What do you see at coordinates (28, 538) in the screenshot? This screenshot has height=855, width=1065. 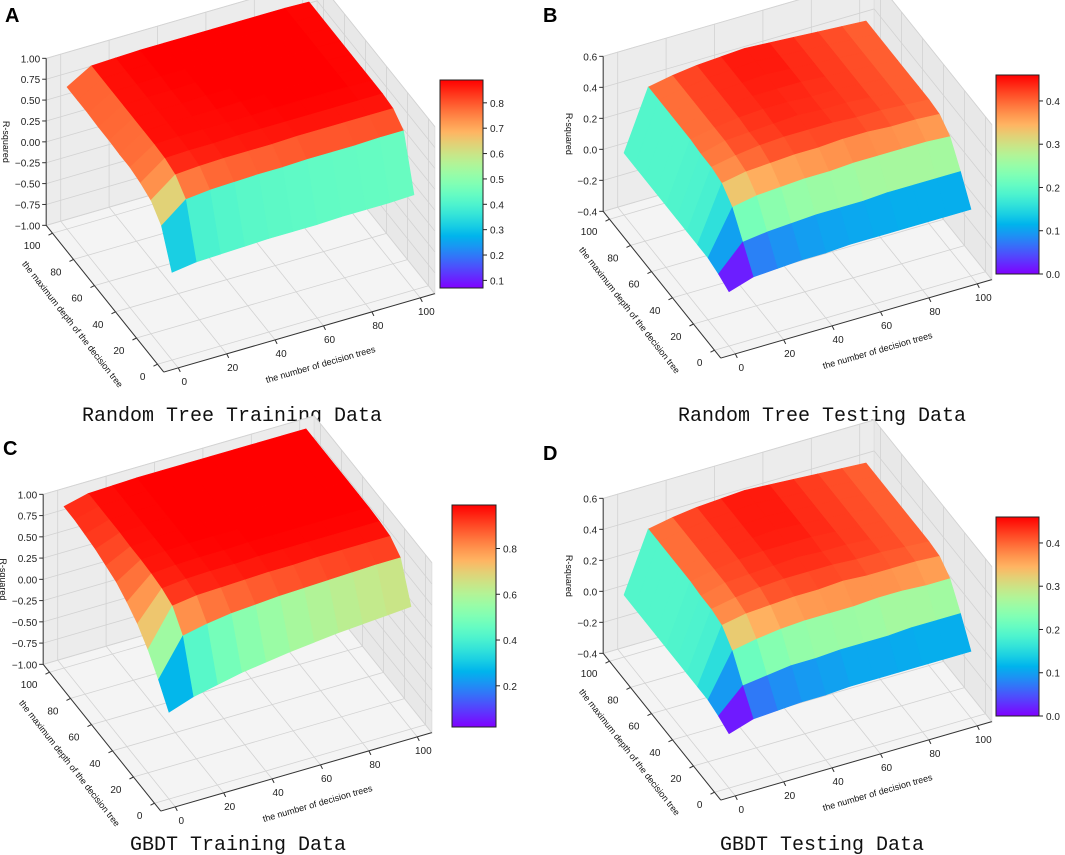 I see `z-tick-label: 0.50` at bounding box center [28, 538].